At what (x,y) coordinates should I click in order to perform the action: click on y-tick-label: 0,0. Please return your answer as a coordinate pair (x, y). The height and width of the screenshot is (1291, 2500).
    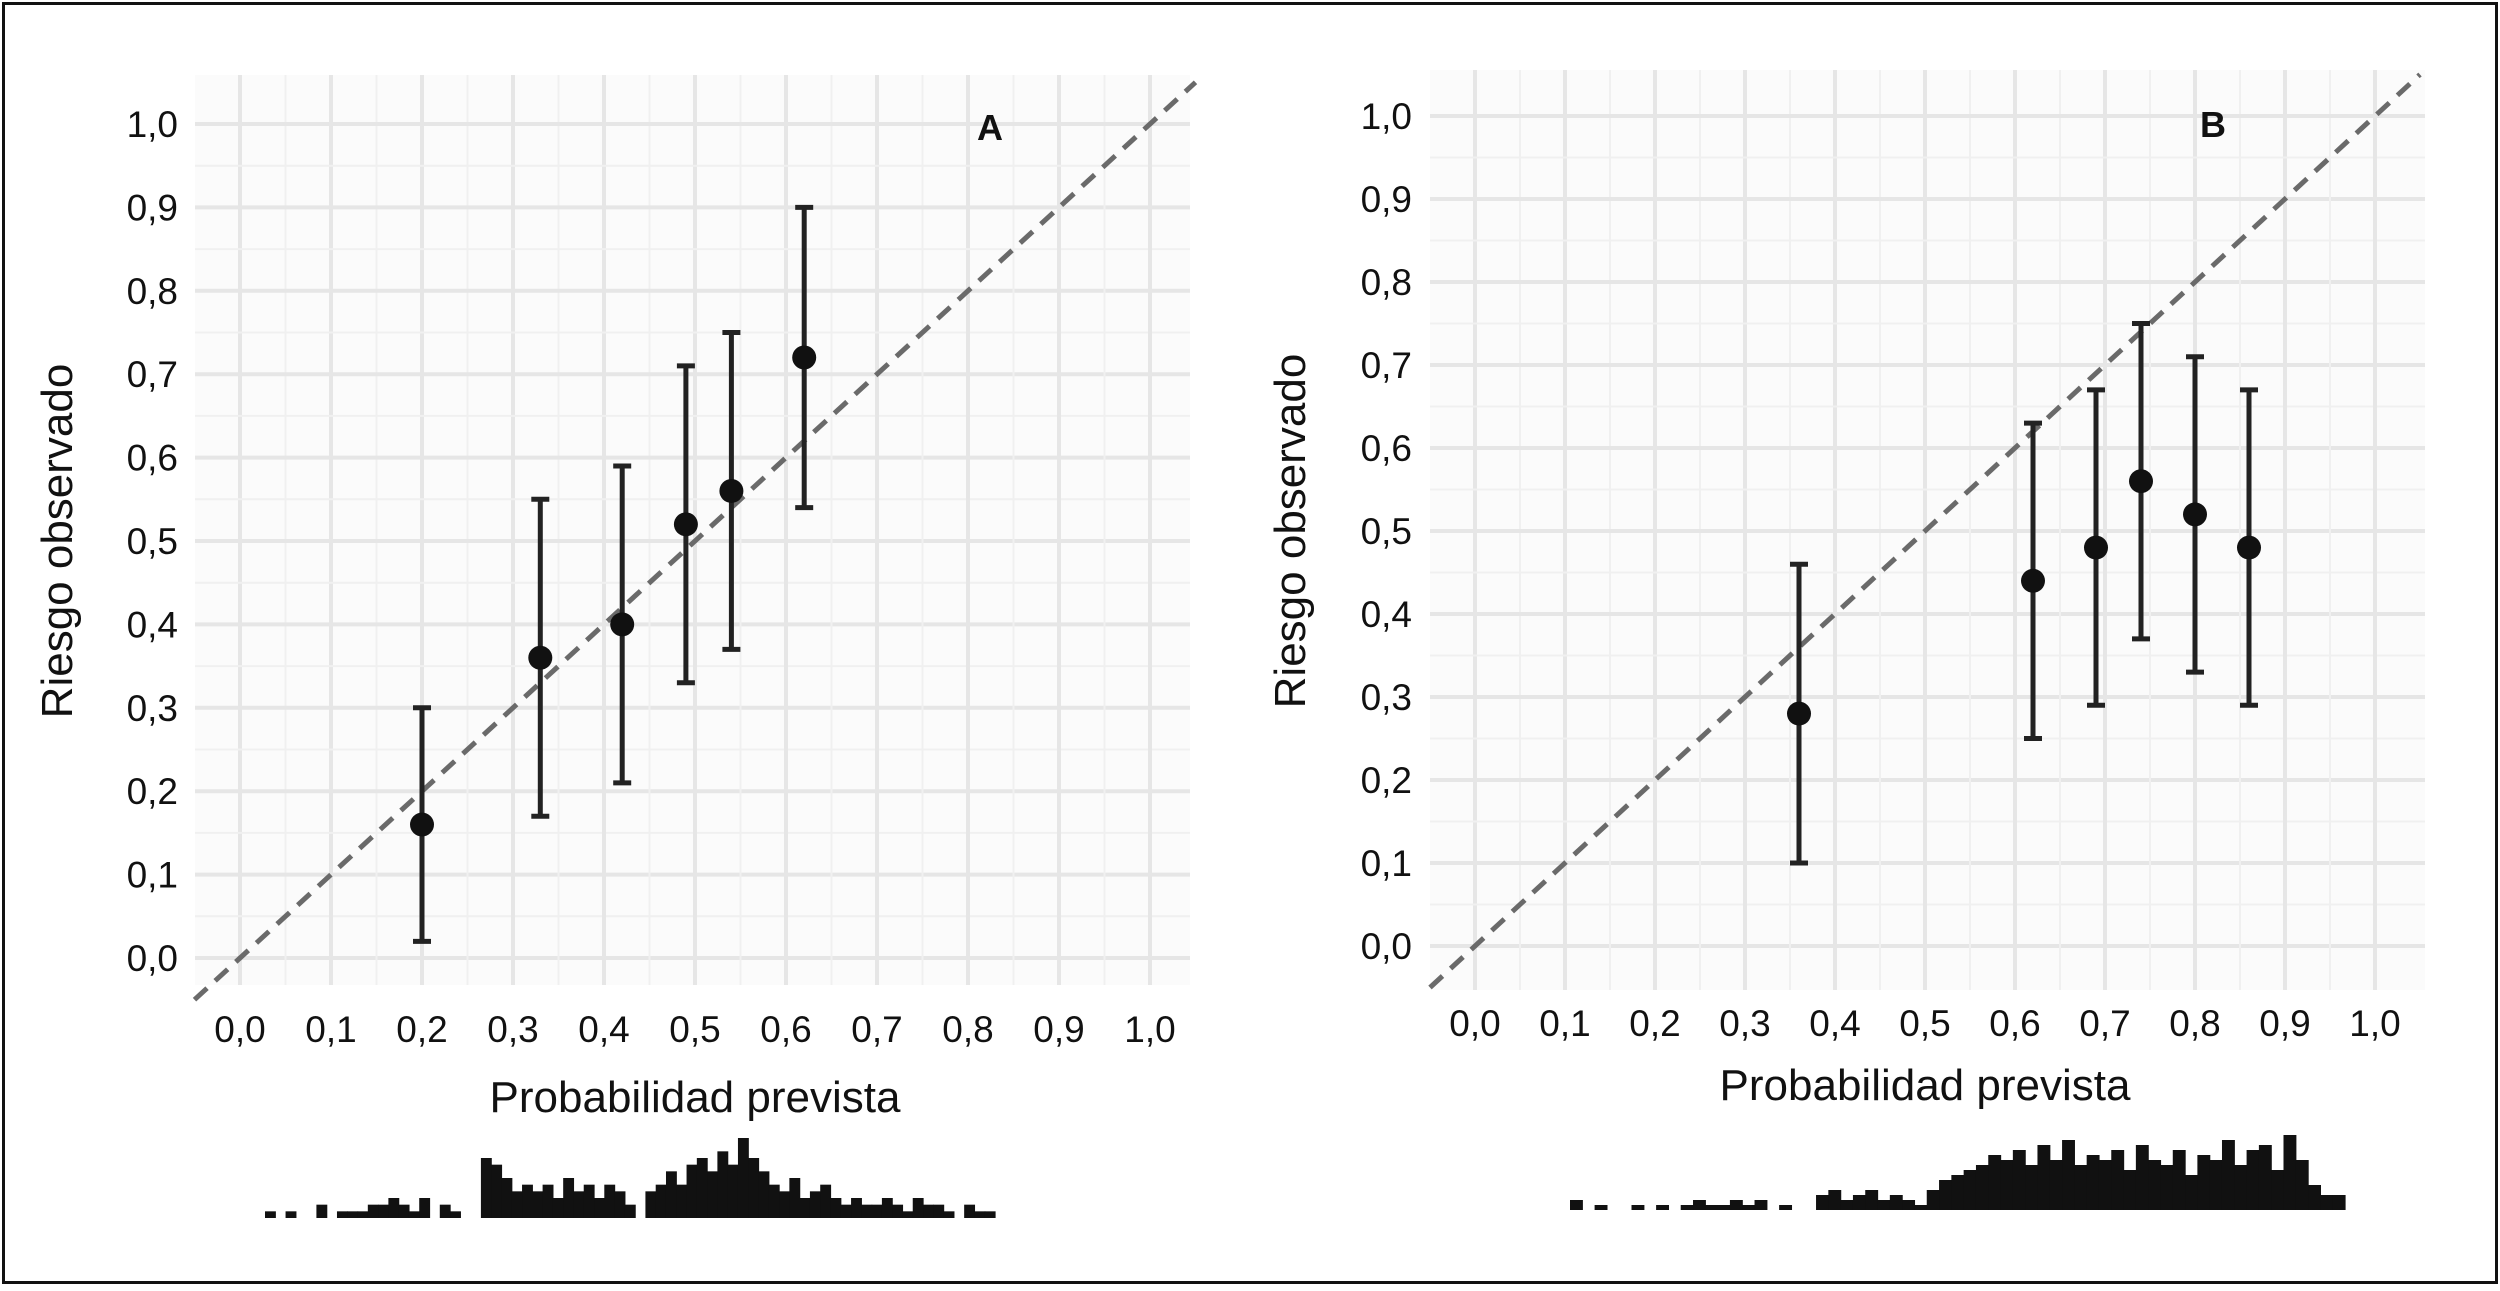
    Looking at the image, I should click on (152, 958).